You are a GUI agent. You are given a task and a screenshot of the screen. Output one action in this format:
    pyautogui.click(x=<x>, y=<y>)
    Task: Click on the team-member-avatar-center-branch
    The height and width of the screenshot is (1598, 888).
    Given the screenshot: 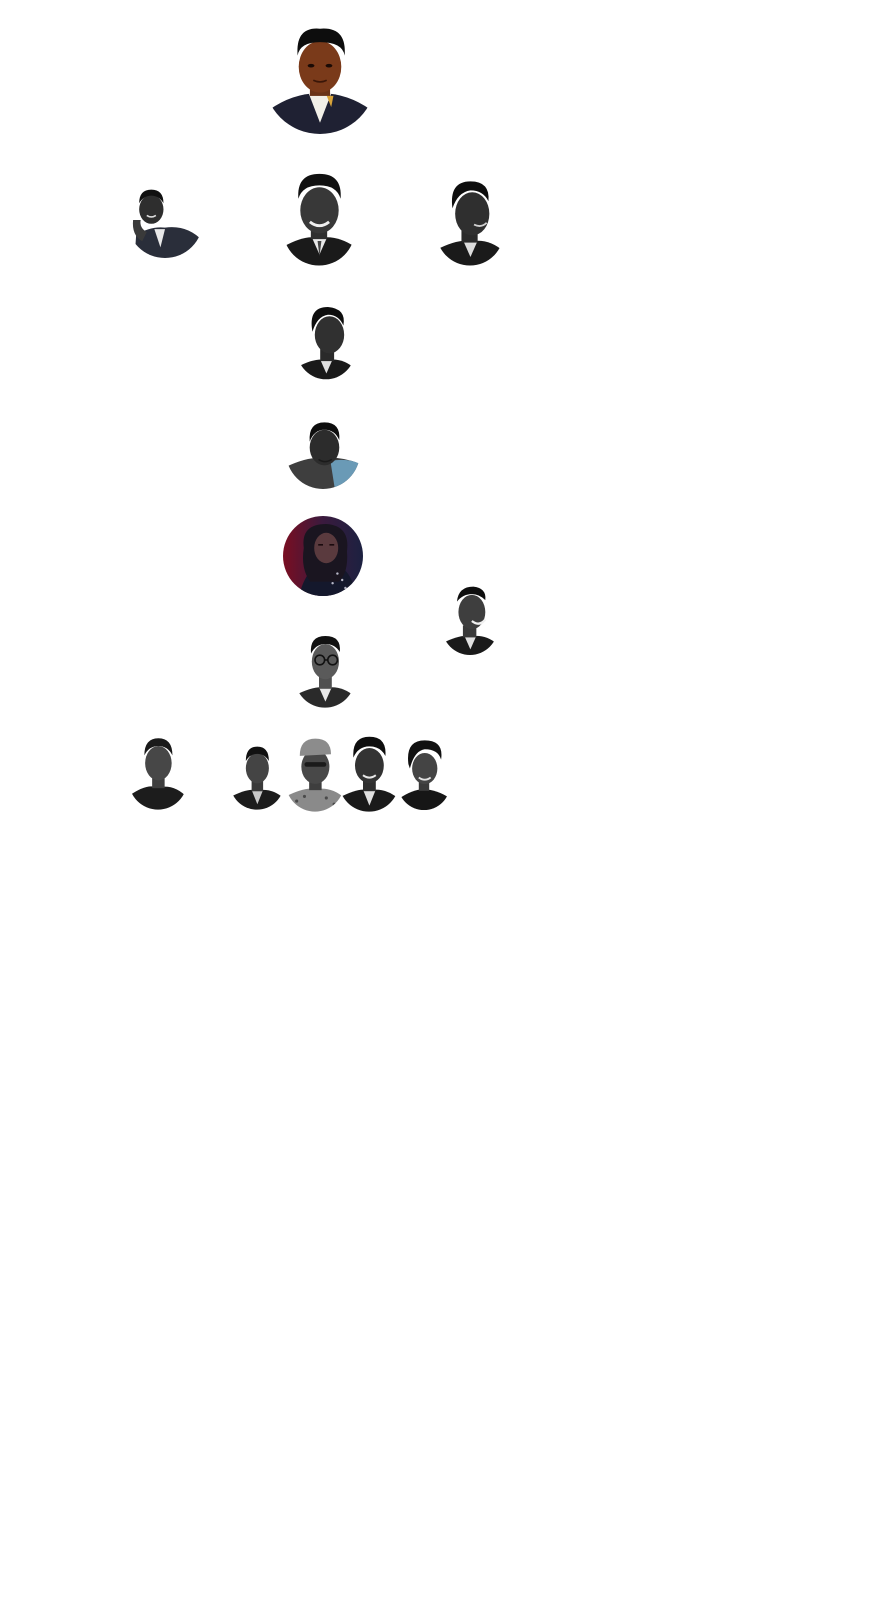 What is the action you would take?
    pyautogui.click(x=319, y=218)
    